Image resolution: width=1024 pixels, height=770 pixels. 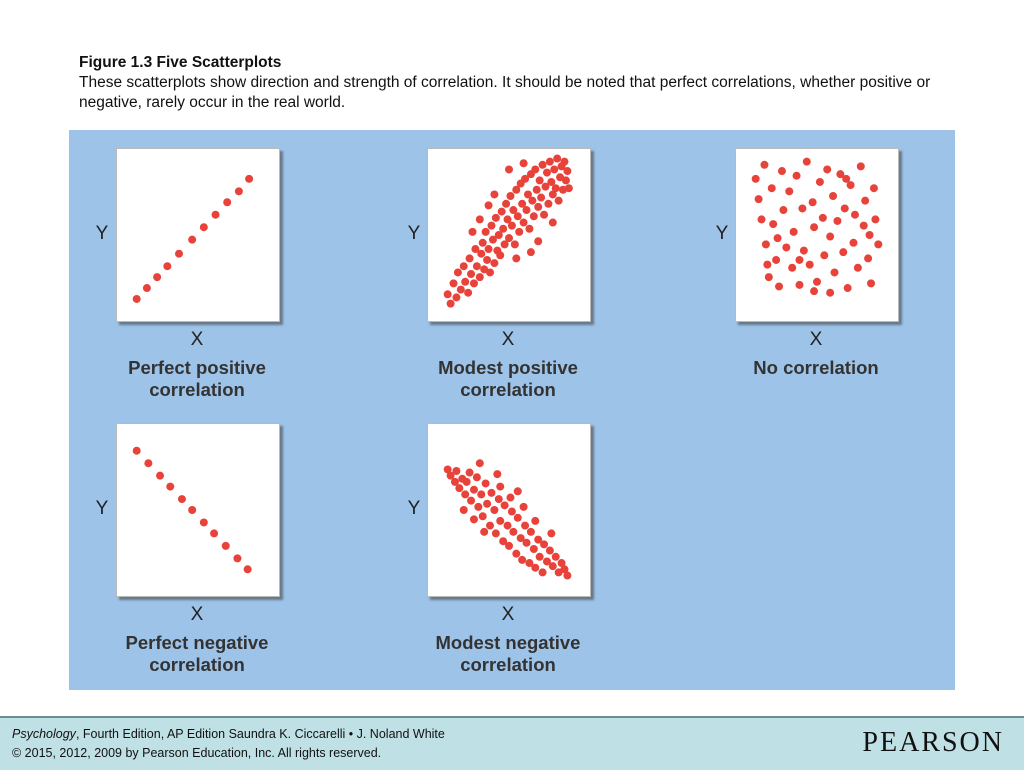 What do you see at coordinates (509, 235) in the screenshot?
I see `plot-modest-positive` at bounding box center [509, 235].